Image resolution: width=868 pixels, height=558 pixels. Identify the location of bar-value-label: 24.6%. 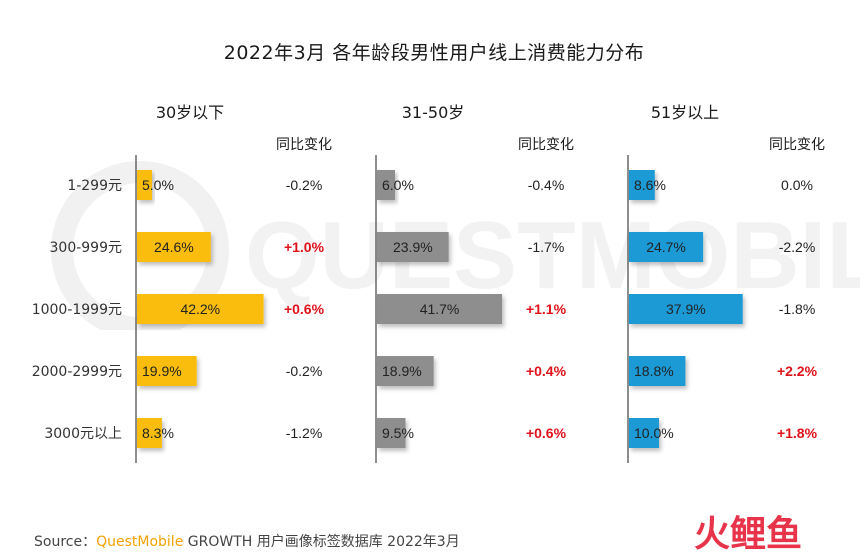
(174, 247).